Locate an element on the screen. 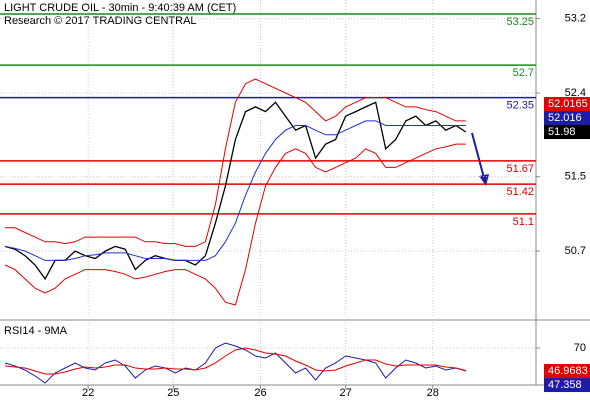 Image resolution: width=590 pixels, height=400 pixels. y-tick-label: 52.4 is located at coordinates (575, 93).